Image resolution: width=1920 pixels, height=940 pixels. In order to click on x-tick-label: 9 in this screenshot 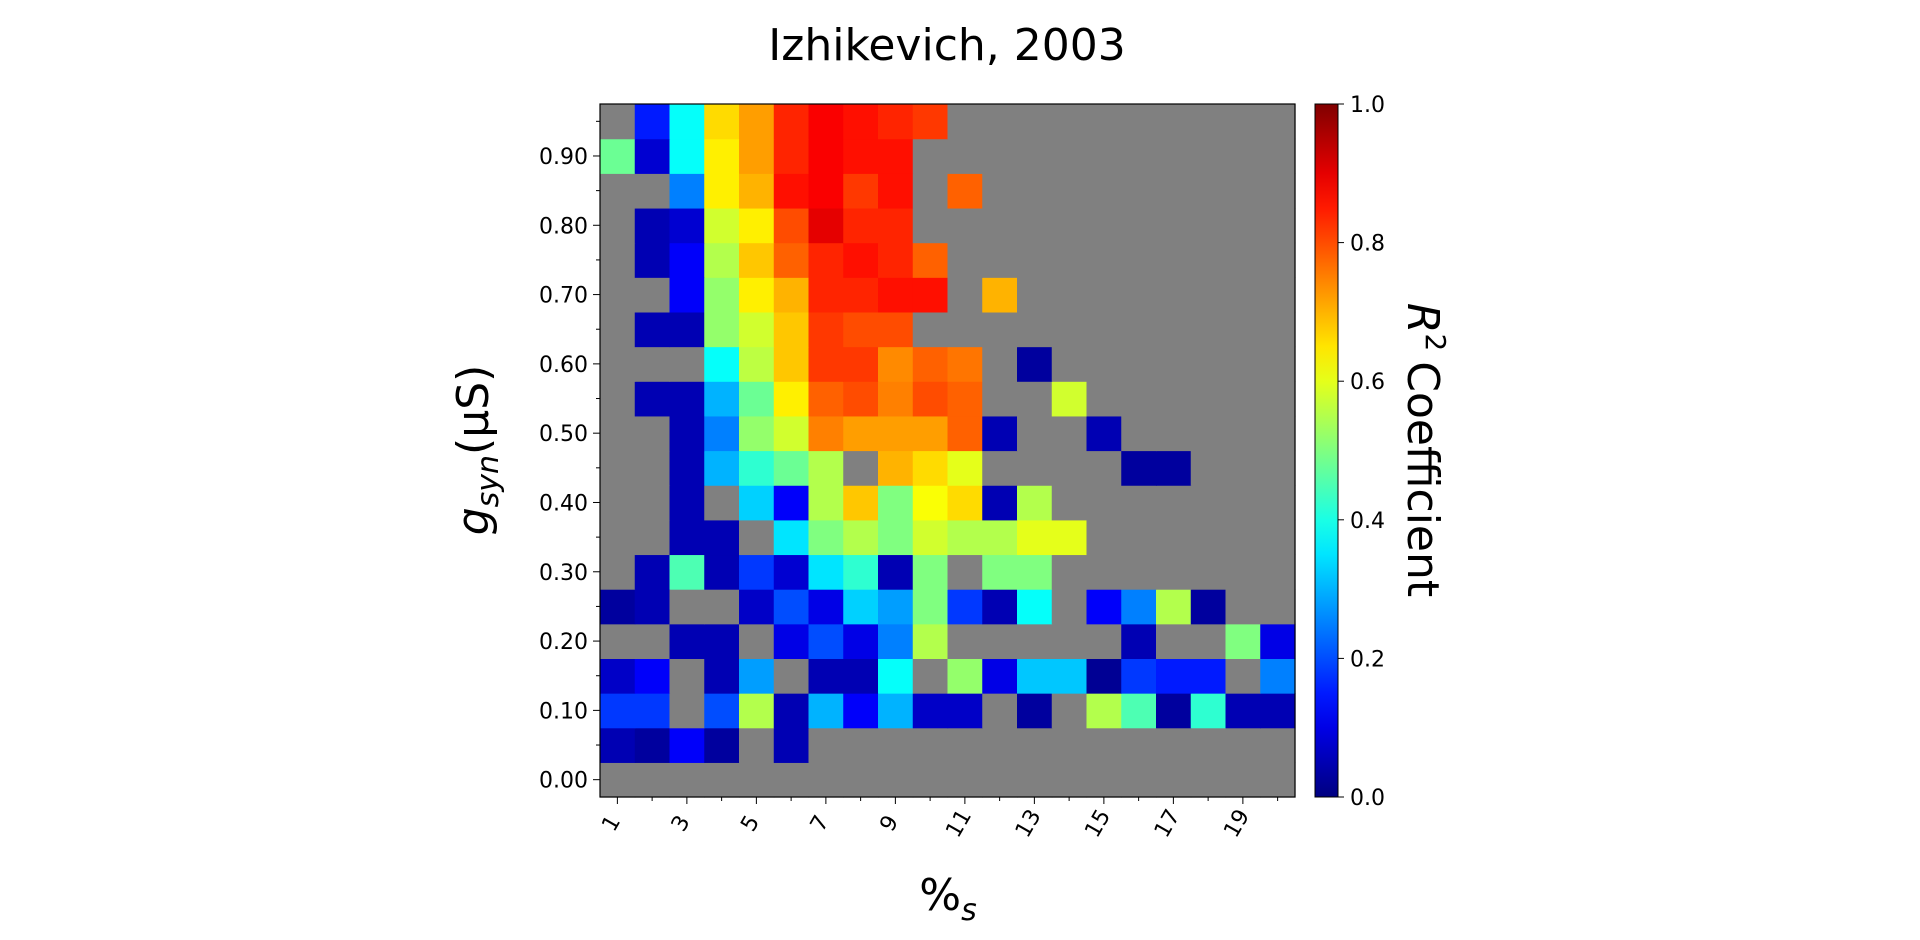, I will do `click(889, 823)`.